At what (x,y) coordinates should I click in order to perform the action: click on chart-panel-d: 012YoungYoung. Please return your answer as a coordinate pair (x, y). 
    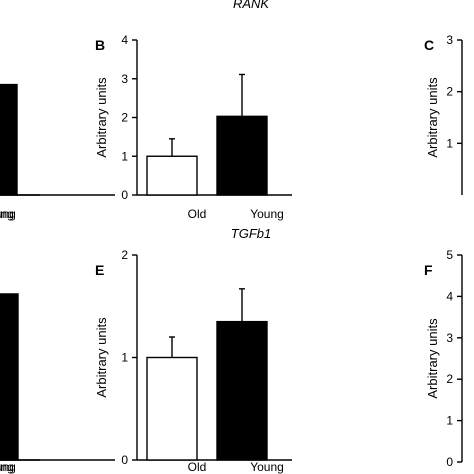
    Looking at the image, I should click on (57, 383).